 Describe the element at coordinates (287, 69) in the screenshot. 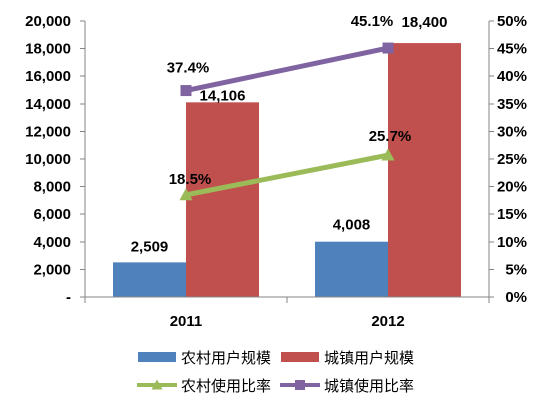

I see `line-urban-usage-rate` at that location.